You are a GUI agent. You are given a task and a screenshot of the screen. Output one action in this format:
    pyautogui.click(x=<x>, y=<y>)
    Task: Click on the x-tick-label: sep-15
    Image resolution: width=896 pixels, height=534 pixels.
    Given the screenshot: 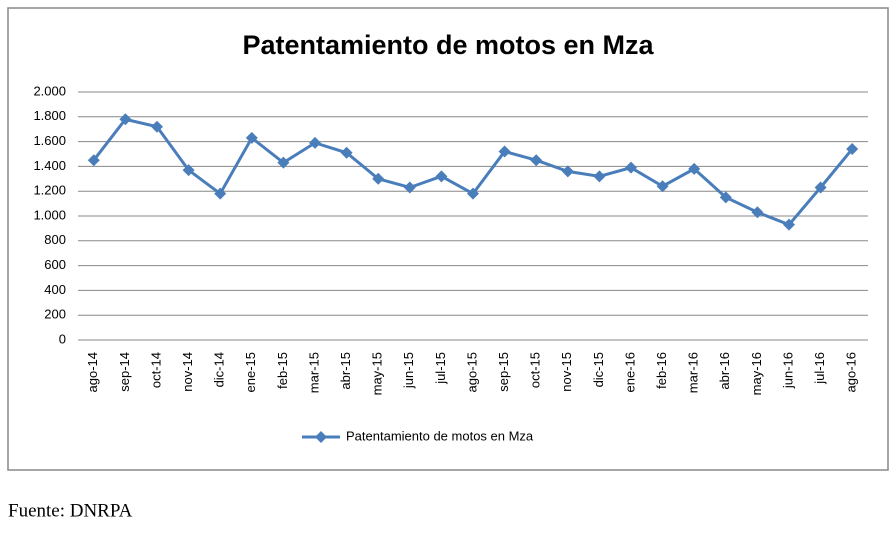 What is the action you would take?
    pyautogui.click(x=503, y=372)
    